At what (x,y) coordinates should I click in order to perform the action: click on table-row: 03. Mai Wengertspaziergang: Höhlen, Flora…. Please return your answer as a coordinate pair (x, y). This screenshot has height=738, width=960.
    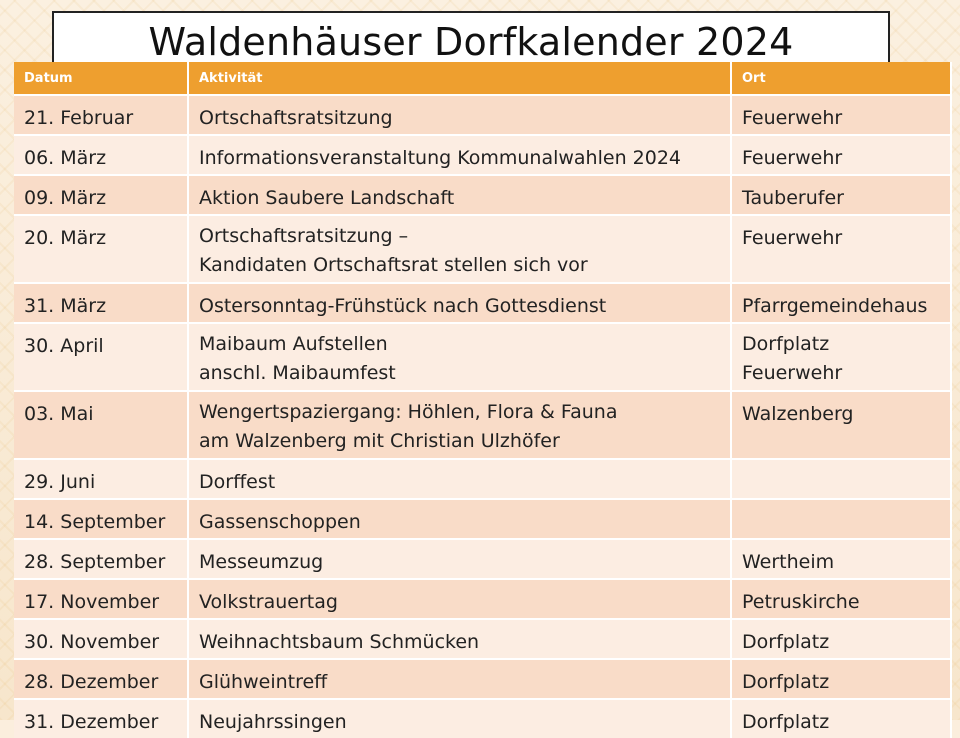
    Looking at the image, I should click on (483, 424).